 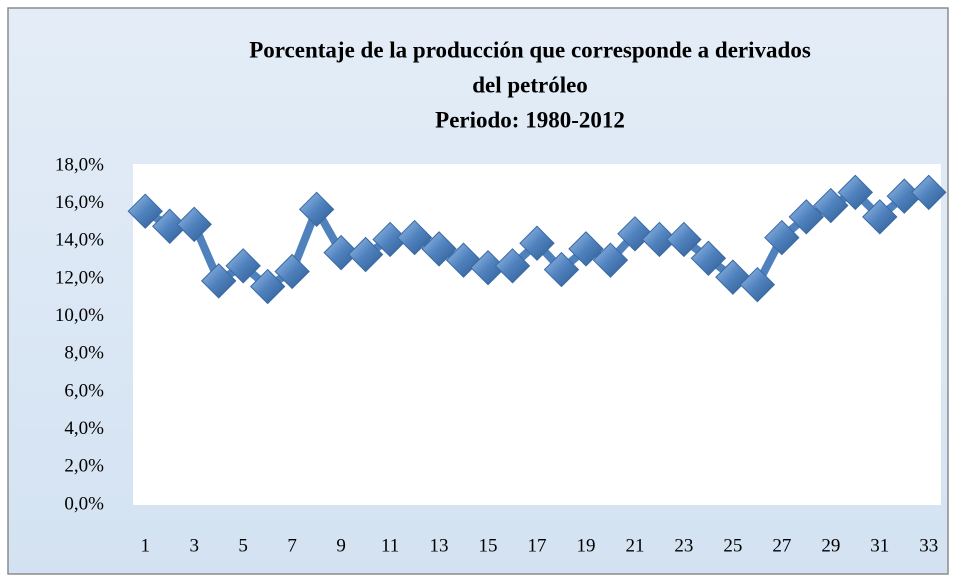 What do you see at coordinates (928, 545) in the screenshot?
I see `x-tick-label: 33` at bounding box center [928, 545].